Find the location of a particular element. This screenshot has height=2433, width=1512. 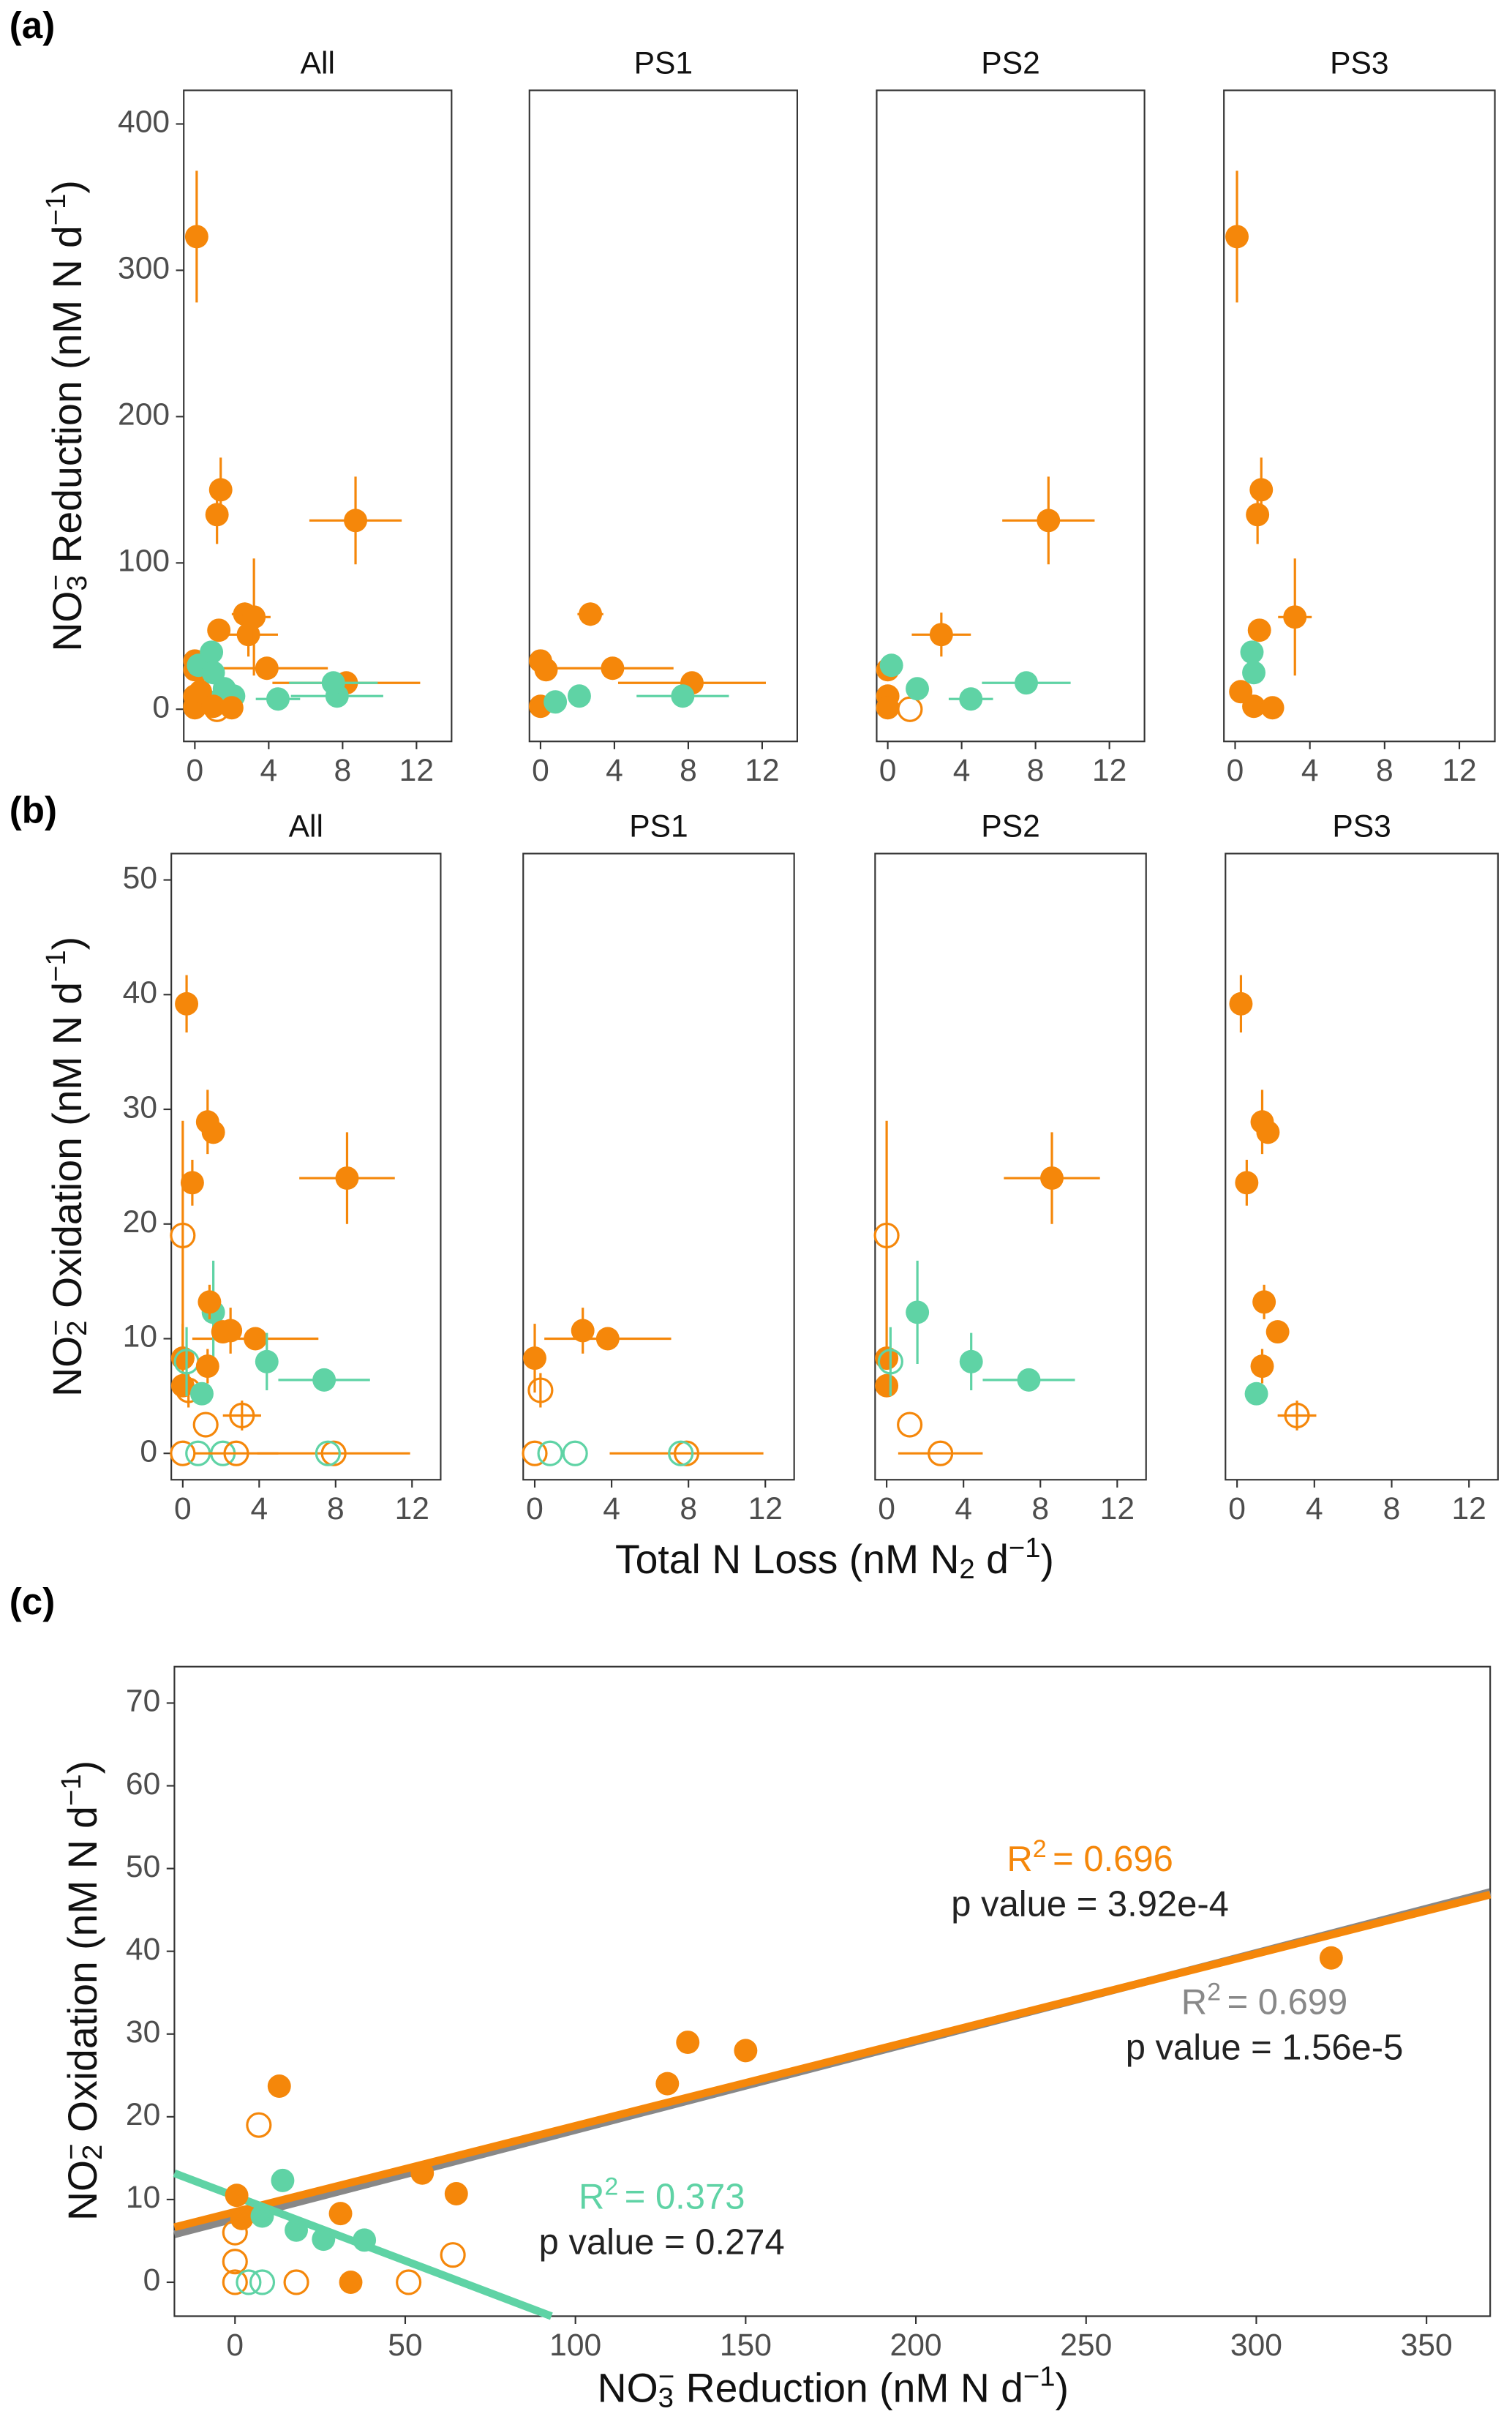

axis-title-part: Oxidation (nM N d is located at coordinates (67, 1150).